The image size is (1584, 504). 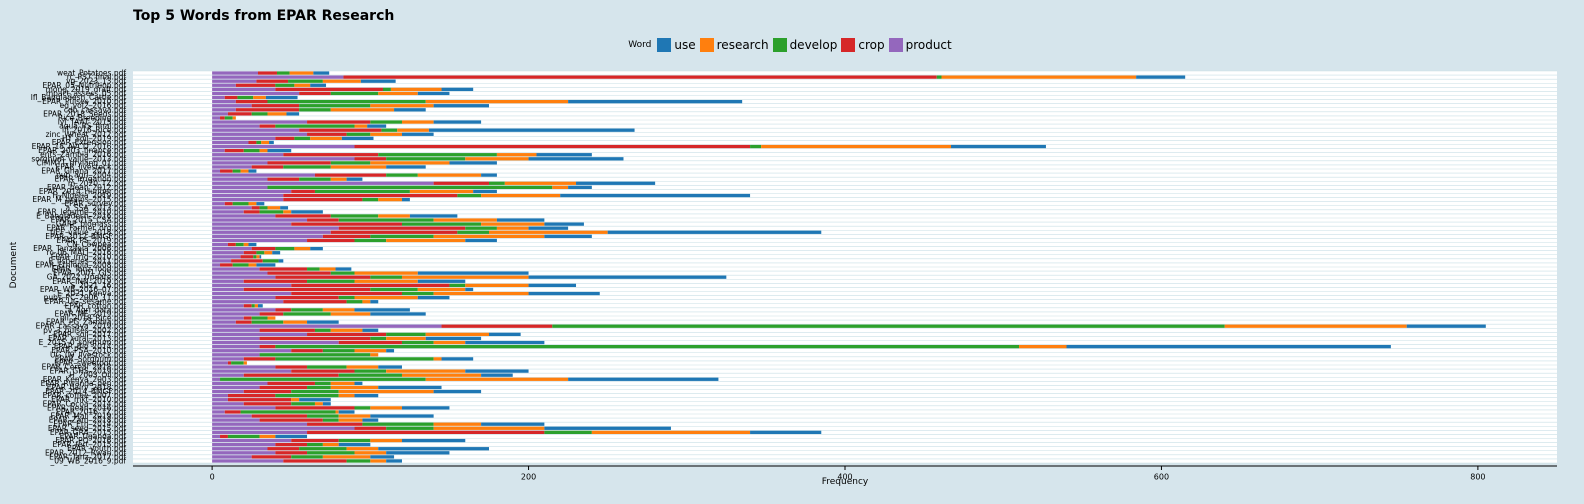 What do you see at coordinates (212, 476) in the screenshot?
I see `x-tick-label: 0` at bounding box center [212, 476].